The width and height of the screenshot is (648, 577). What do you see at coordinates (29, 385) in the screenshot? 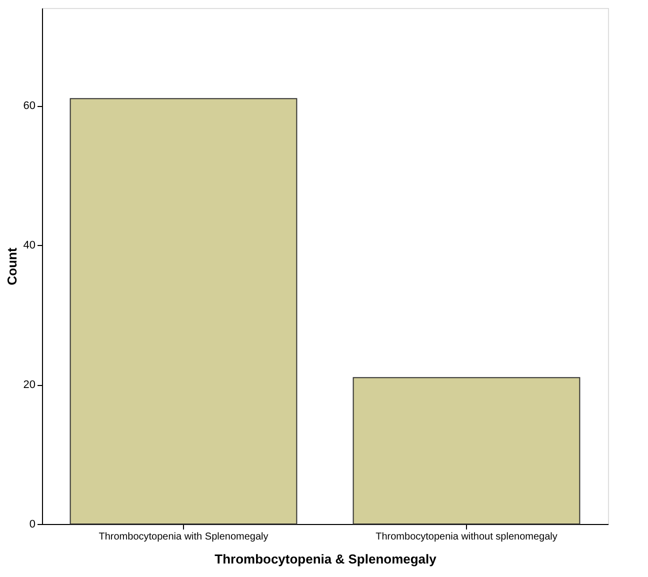
I see `y-tick-label: 20` at bounding box center [29, 385].